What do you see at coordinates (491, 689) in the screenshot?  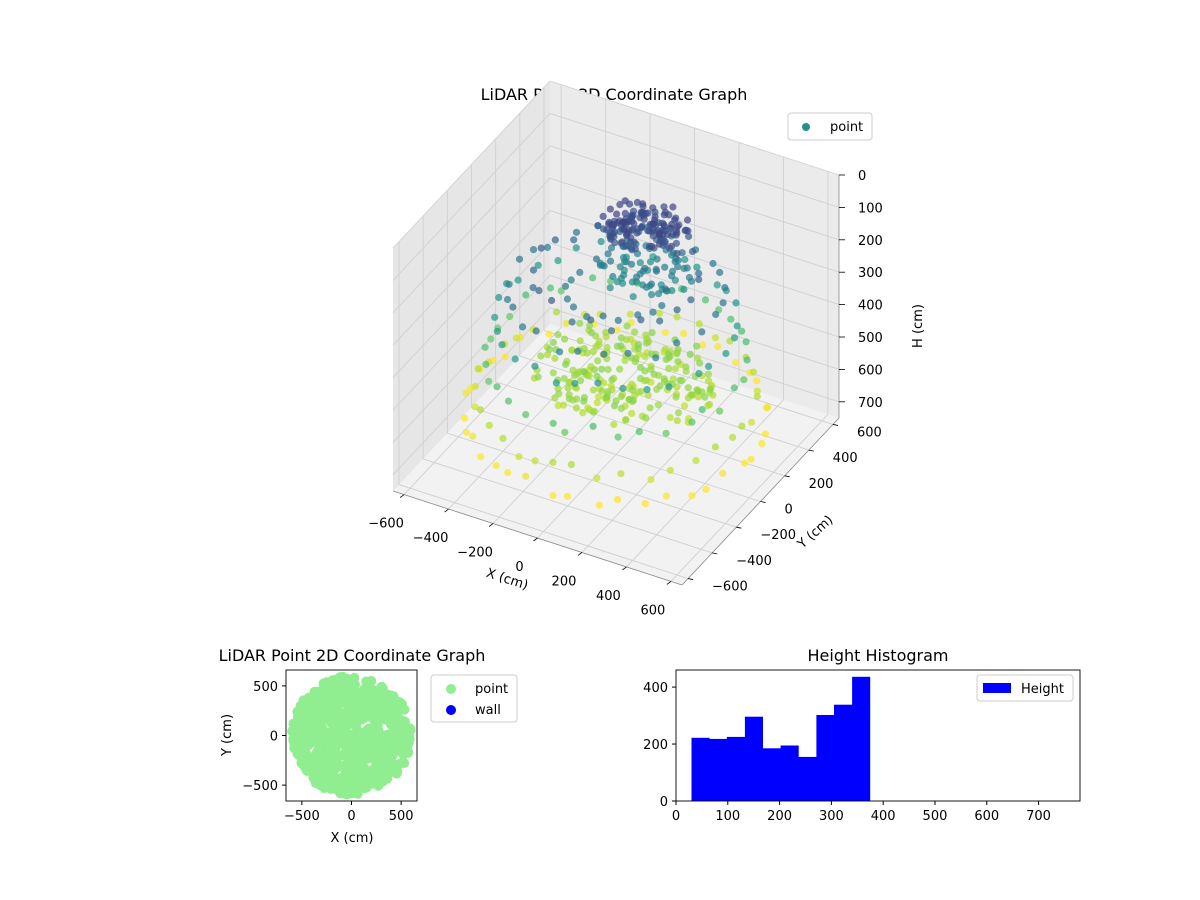 I see `chart-2d-legend-point-label: point` at bounding box center [491, 689].